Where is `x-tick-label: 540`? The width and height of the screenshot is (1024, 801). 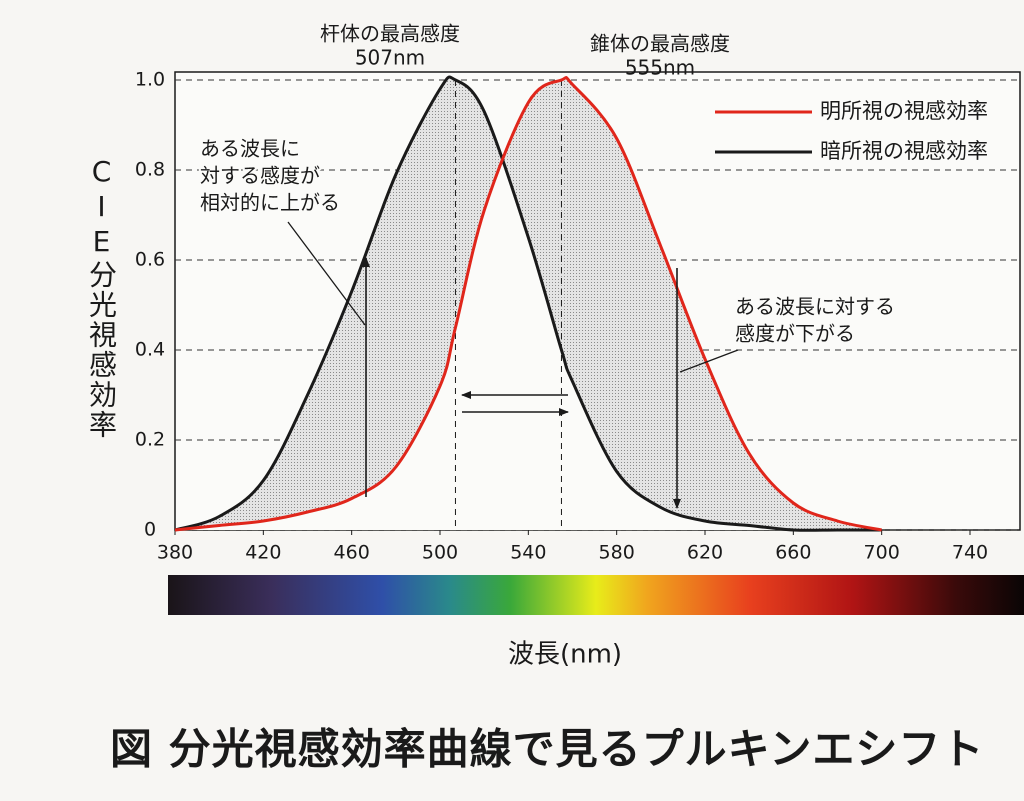
x-tick-label: 540 is located at coordinates (528, 553).